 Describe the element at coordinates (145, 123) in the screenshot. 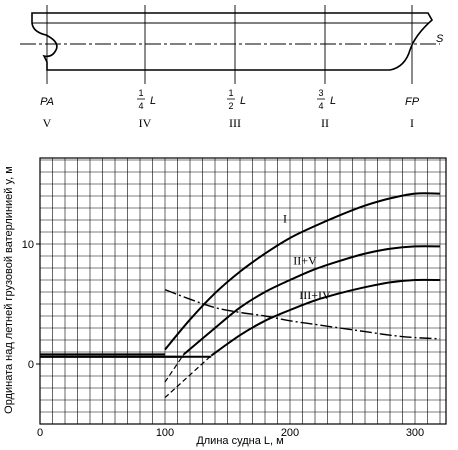

I see `station-roman: IV` at that location.